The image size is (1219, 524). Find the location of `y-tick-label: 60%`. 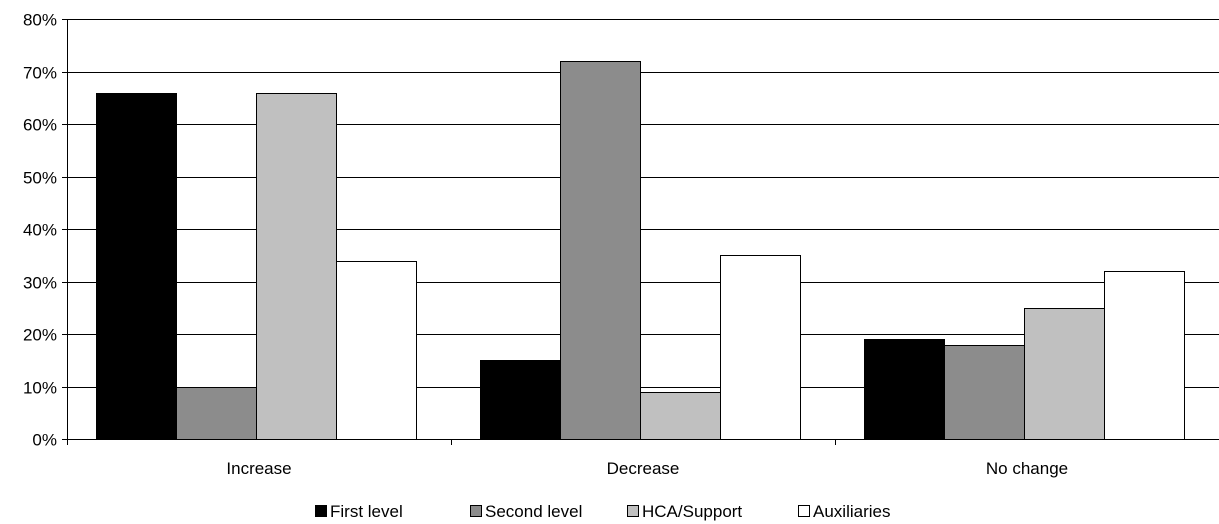

y-tick-label: 60% is located at coordinates (40, 125).